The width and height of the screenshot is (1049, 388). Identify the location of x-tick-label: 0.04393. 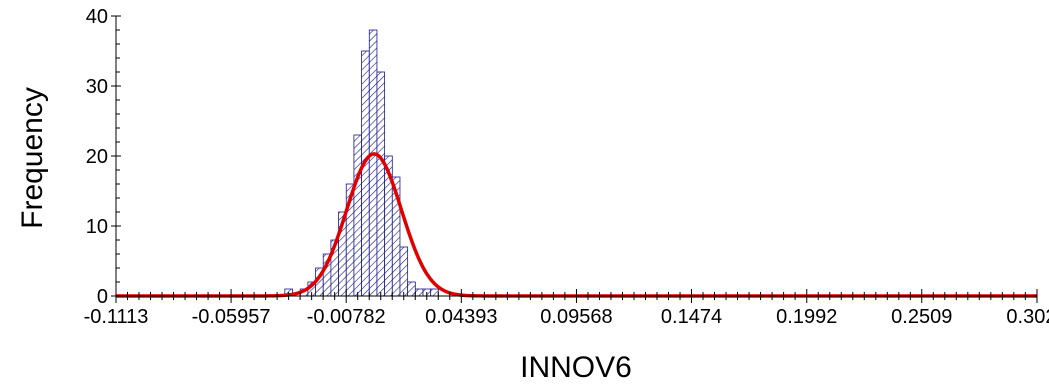
(461, 317).